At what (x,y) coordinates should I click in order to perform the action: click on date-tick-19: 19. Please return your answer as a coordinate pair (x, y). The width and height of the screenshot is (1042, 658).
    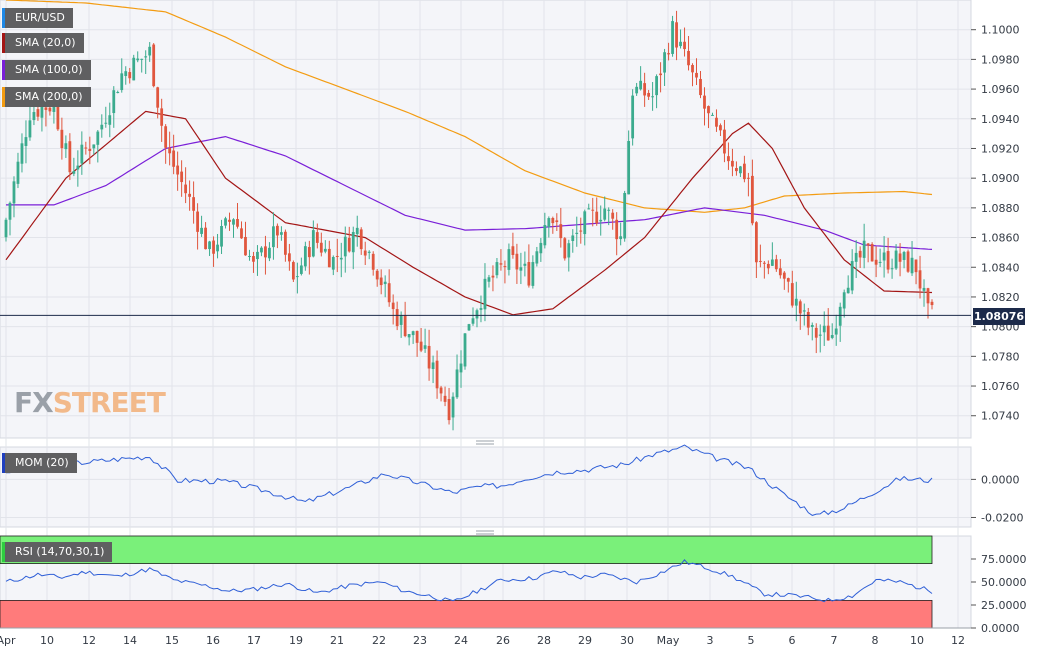
    Looking at the image, I should click on (296, 640).